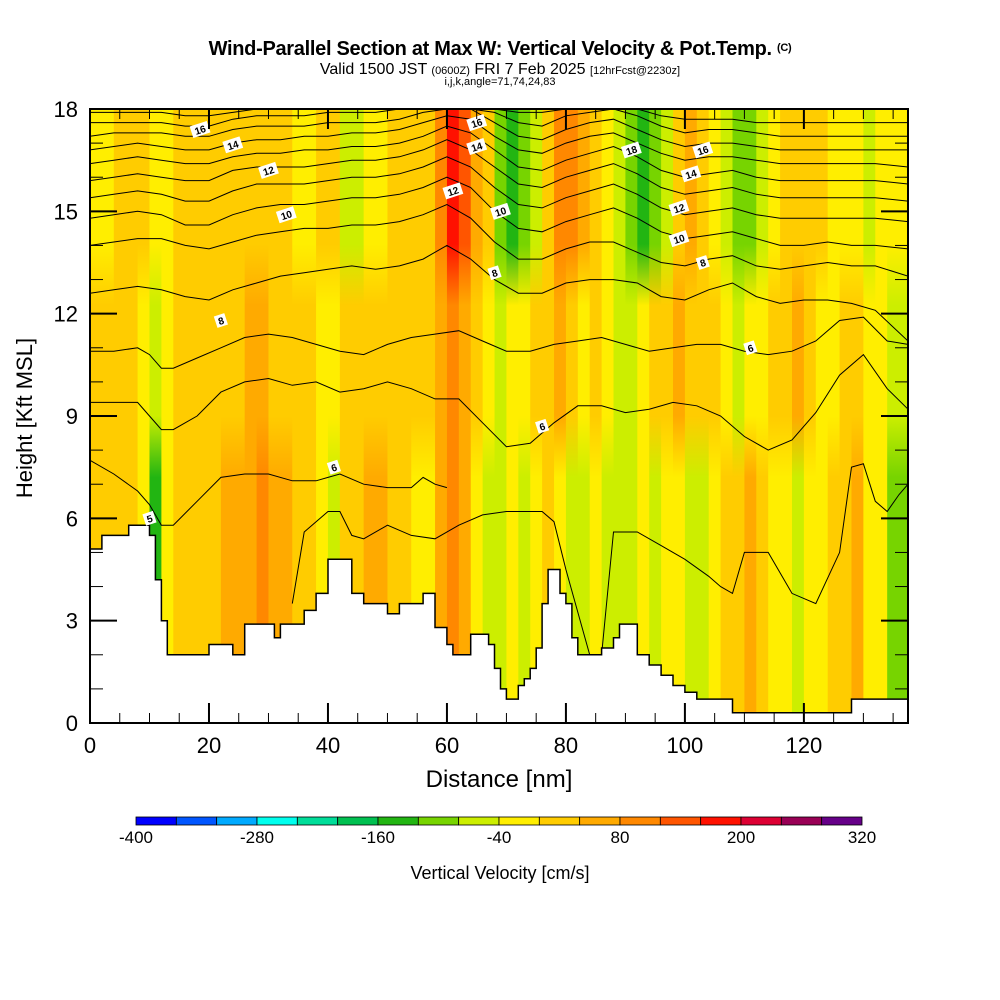 The height and width of the screenshot is (1000, 1000). Describe the element at coordinates (784, 48) in the screenshot. I see `copyright-mark: (C)` at that location.